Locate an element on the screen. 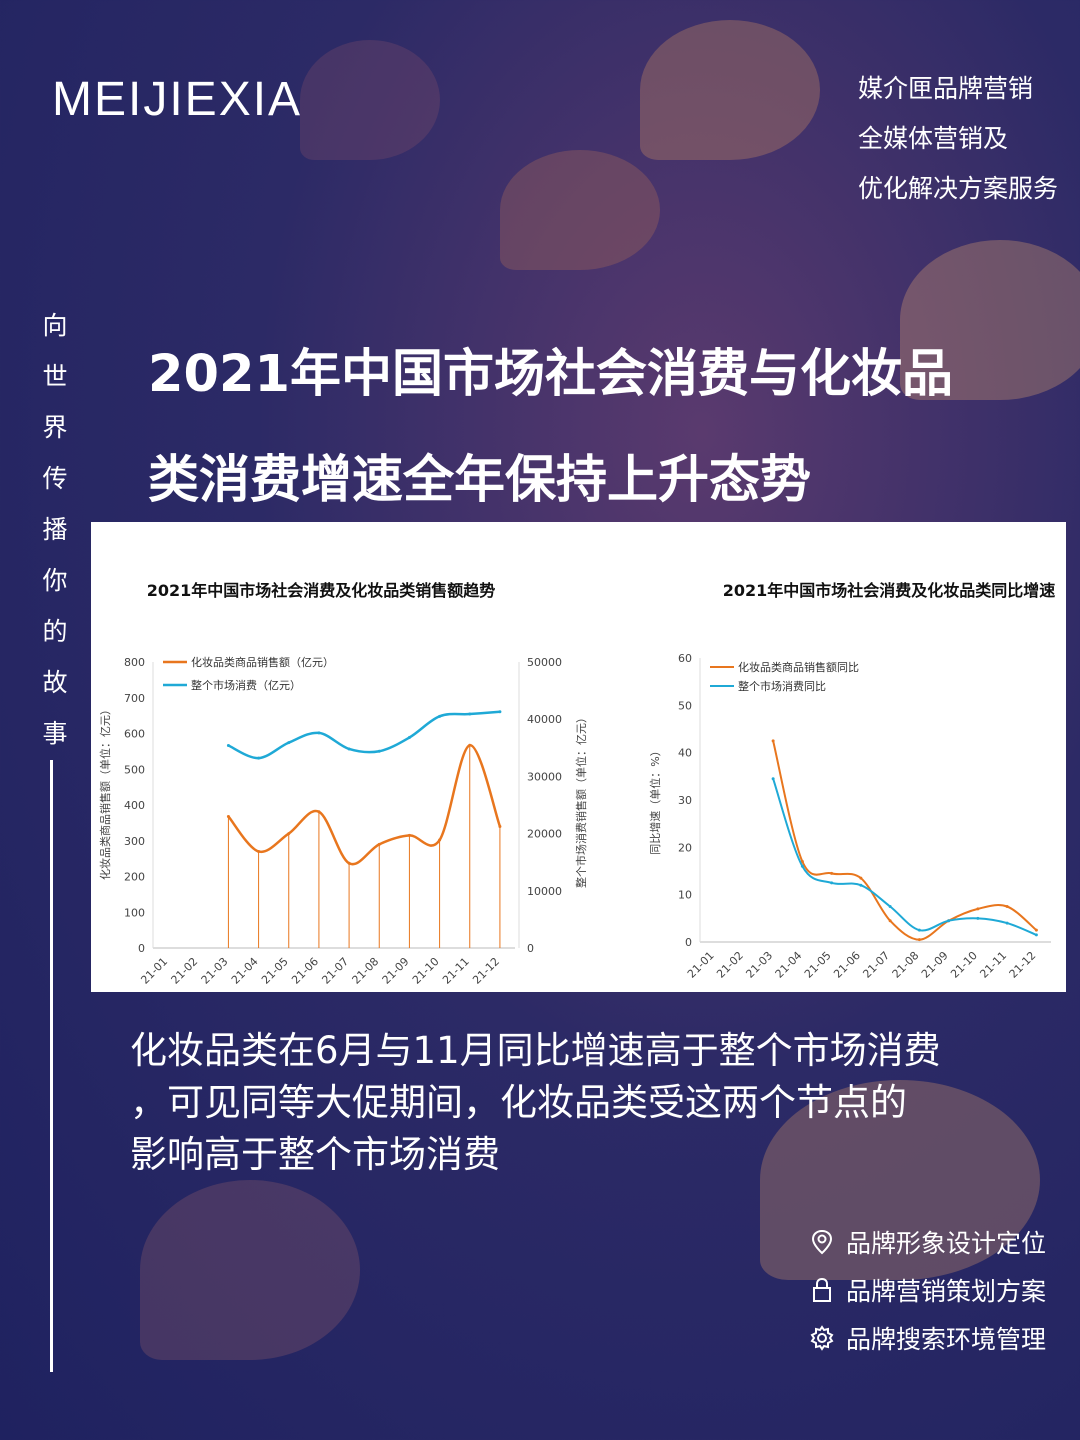 This screenshot has height=1440, width=1080. vertical-divider is located at coordinates (51, 1066).